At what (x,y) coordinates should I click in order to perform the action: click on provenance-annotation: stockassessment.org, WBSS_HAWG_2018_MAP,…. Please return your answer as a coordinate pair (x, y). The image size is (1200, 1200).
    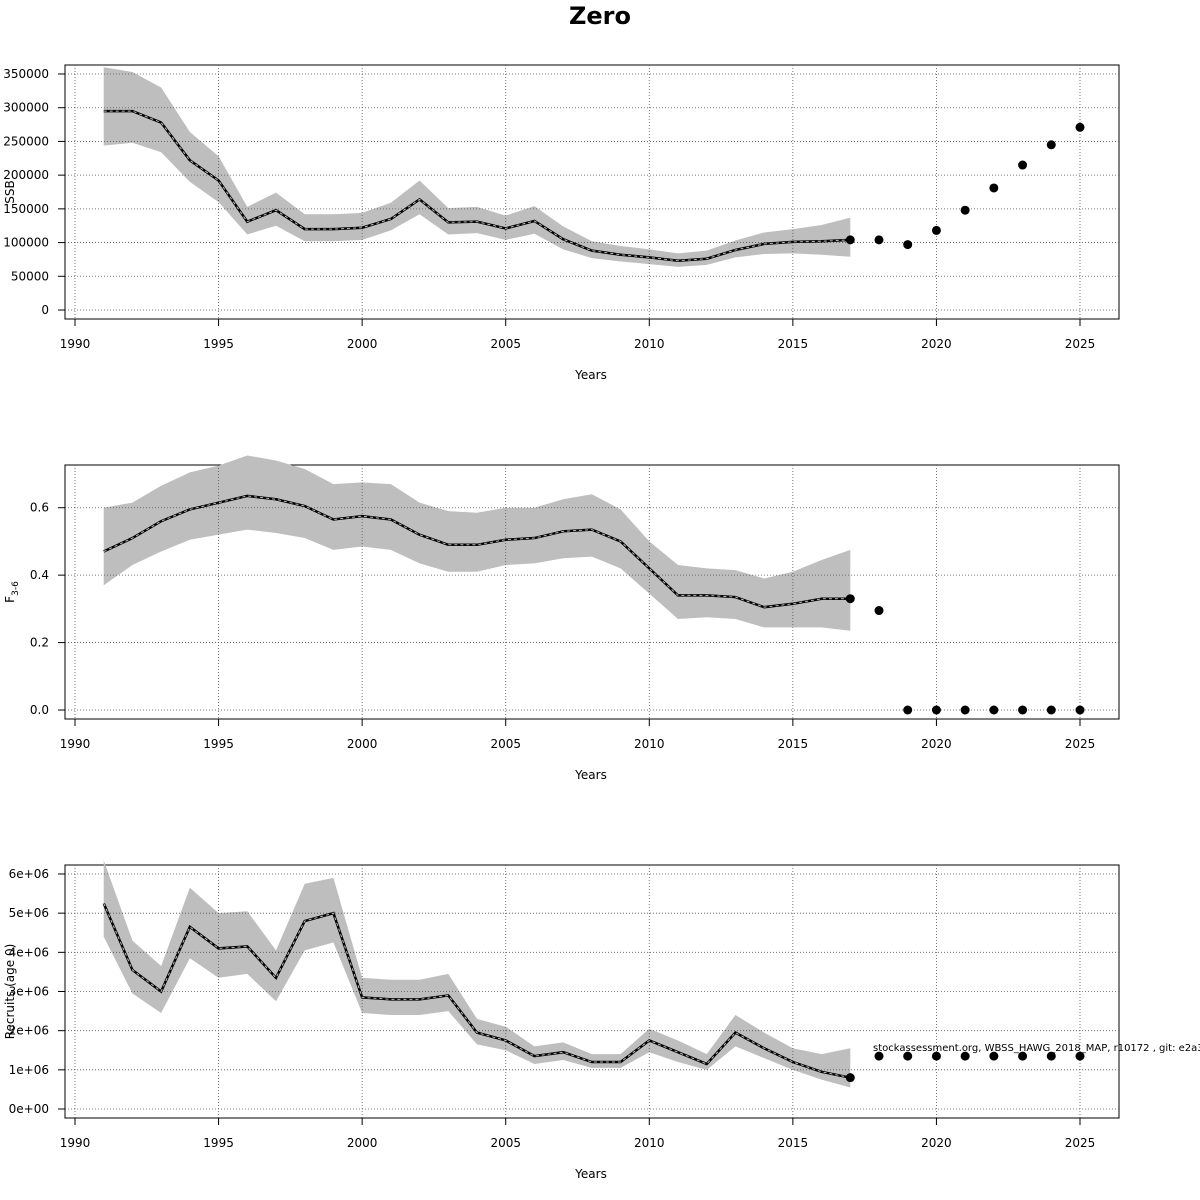
    Looking at the image, I should click on (1036, 1048).